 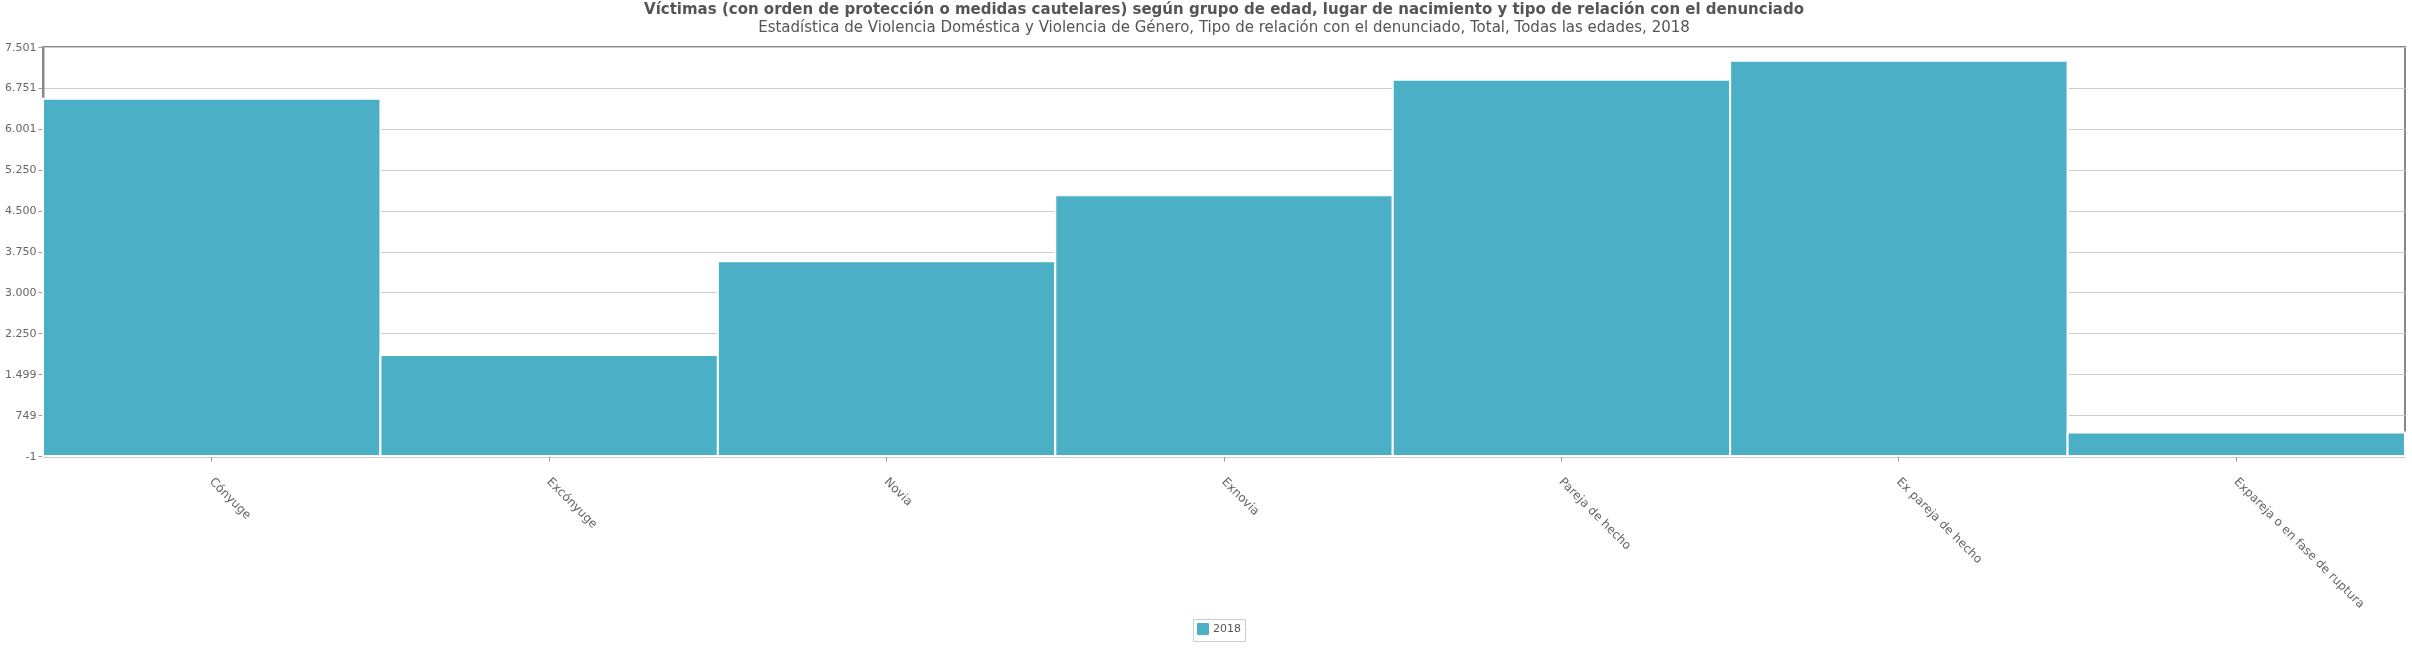 I want to click on y-tick-label: 5.250, so click(x=21, y=170).